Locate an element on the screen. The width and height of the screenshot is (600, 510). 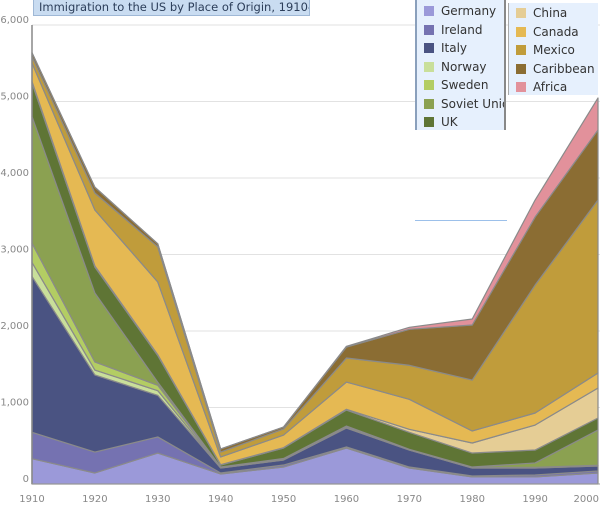
x-tick-label: 1960 is located at coordinates (346, 499).